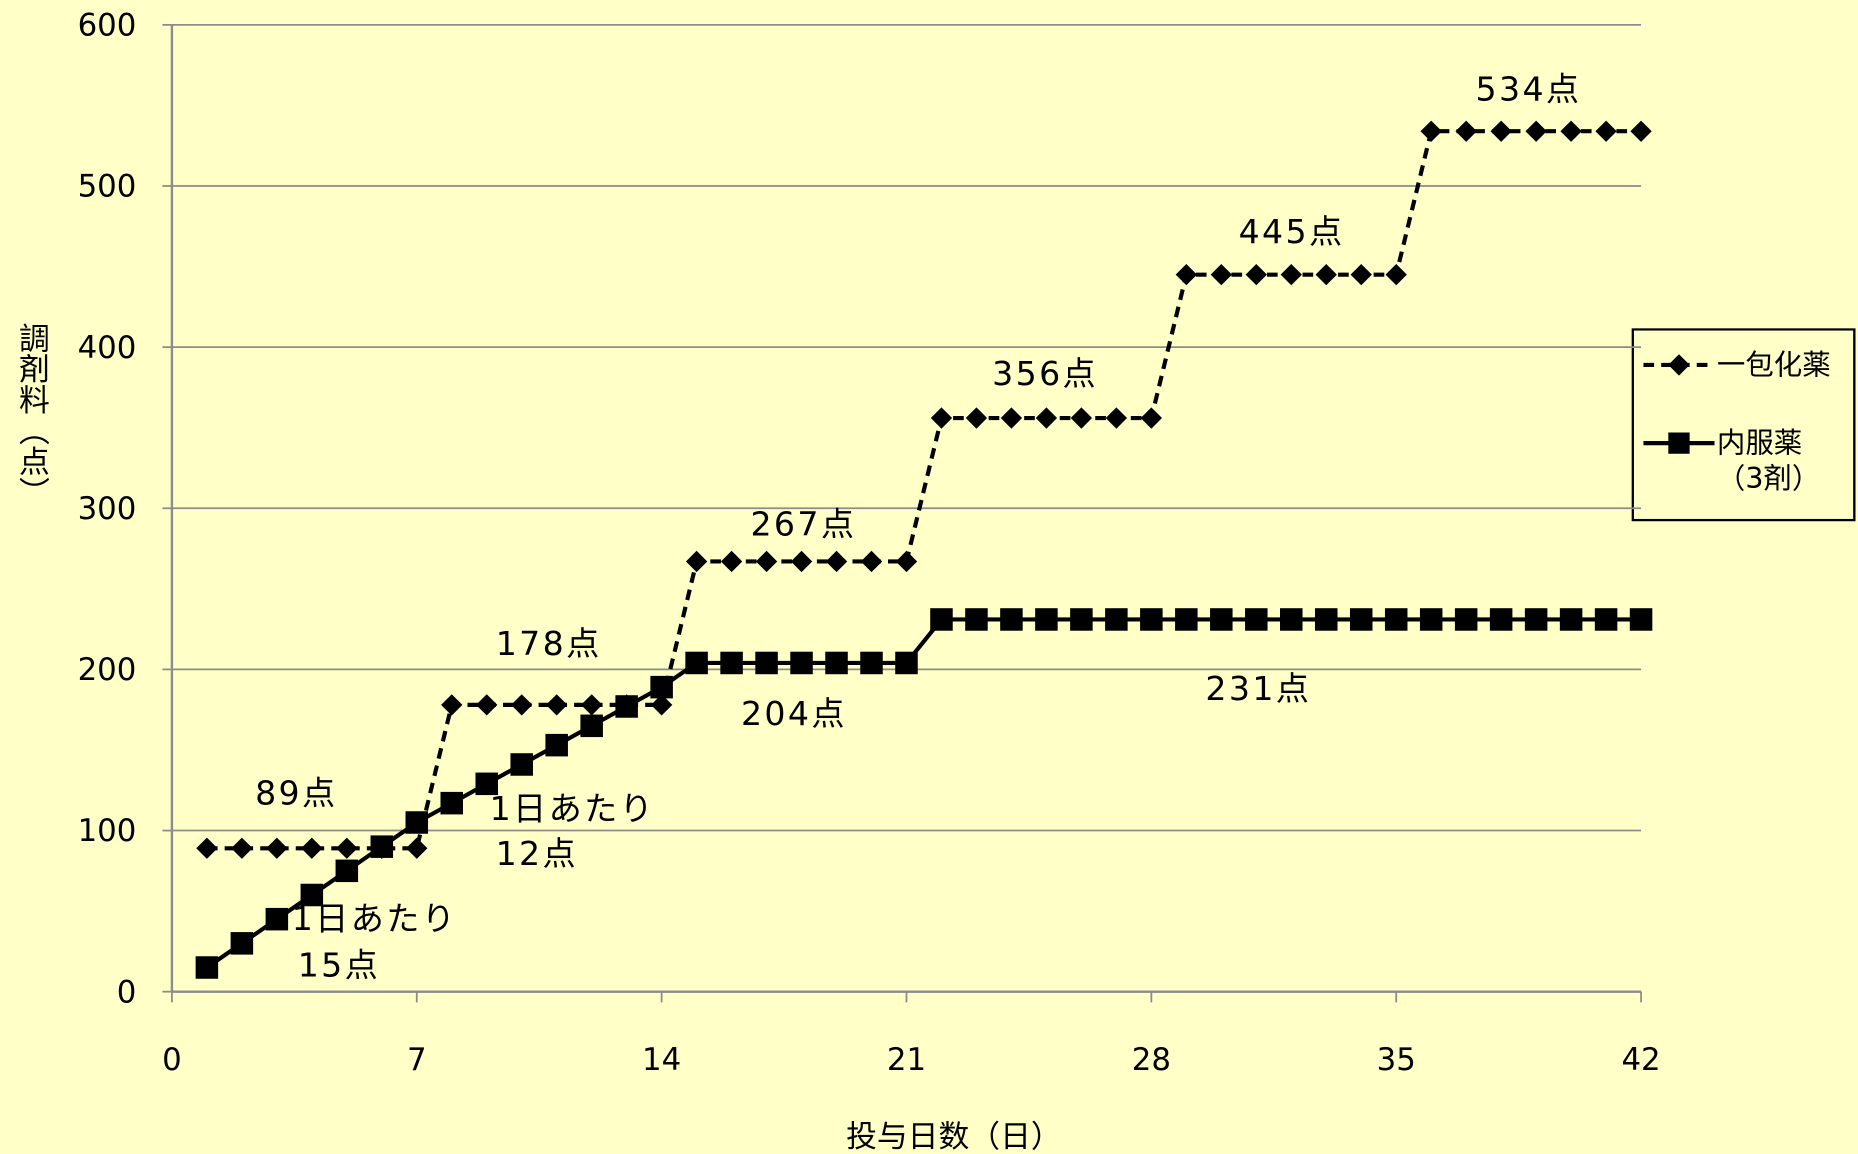 The image size is (1858, 1154). What do you see at coordinates (339, 964) in the screenshot?
I see `annotation: 15点` at bounding box center [339, 964].